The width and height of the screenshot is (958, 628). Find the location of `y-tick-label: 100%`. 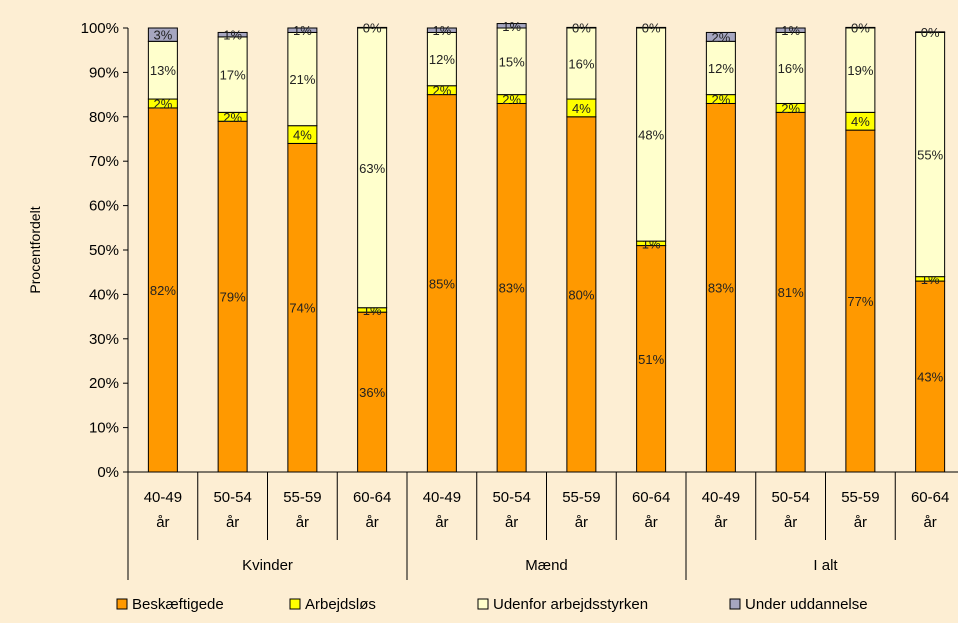

y-tick-label: 100% is located at coordinates (100, 28).